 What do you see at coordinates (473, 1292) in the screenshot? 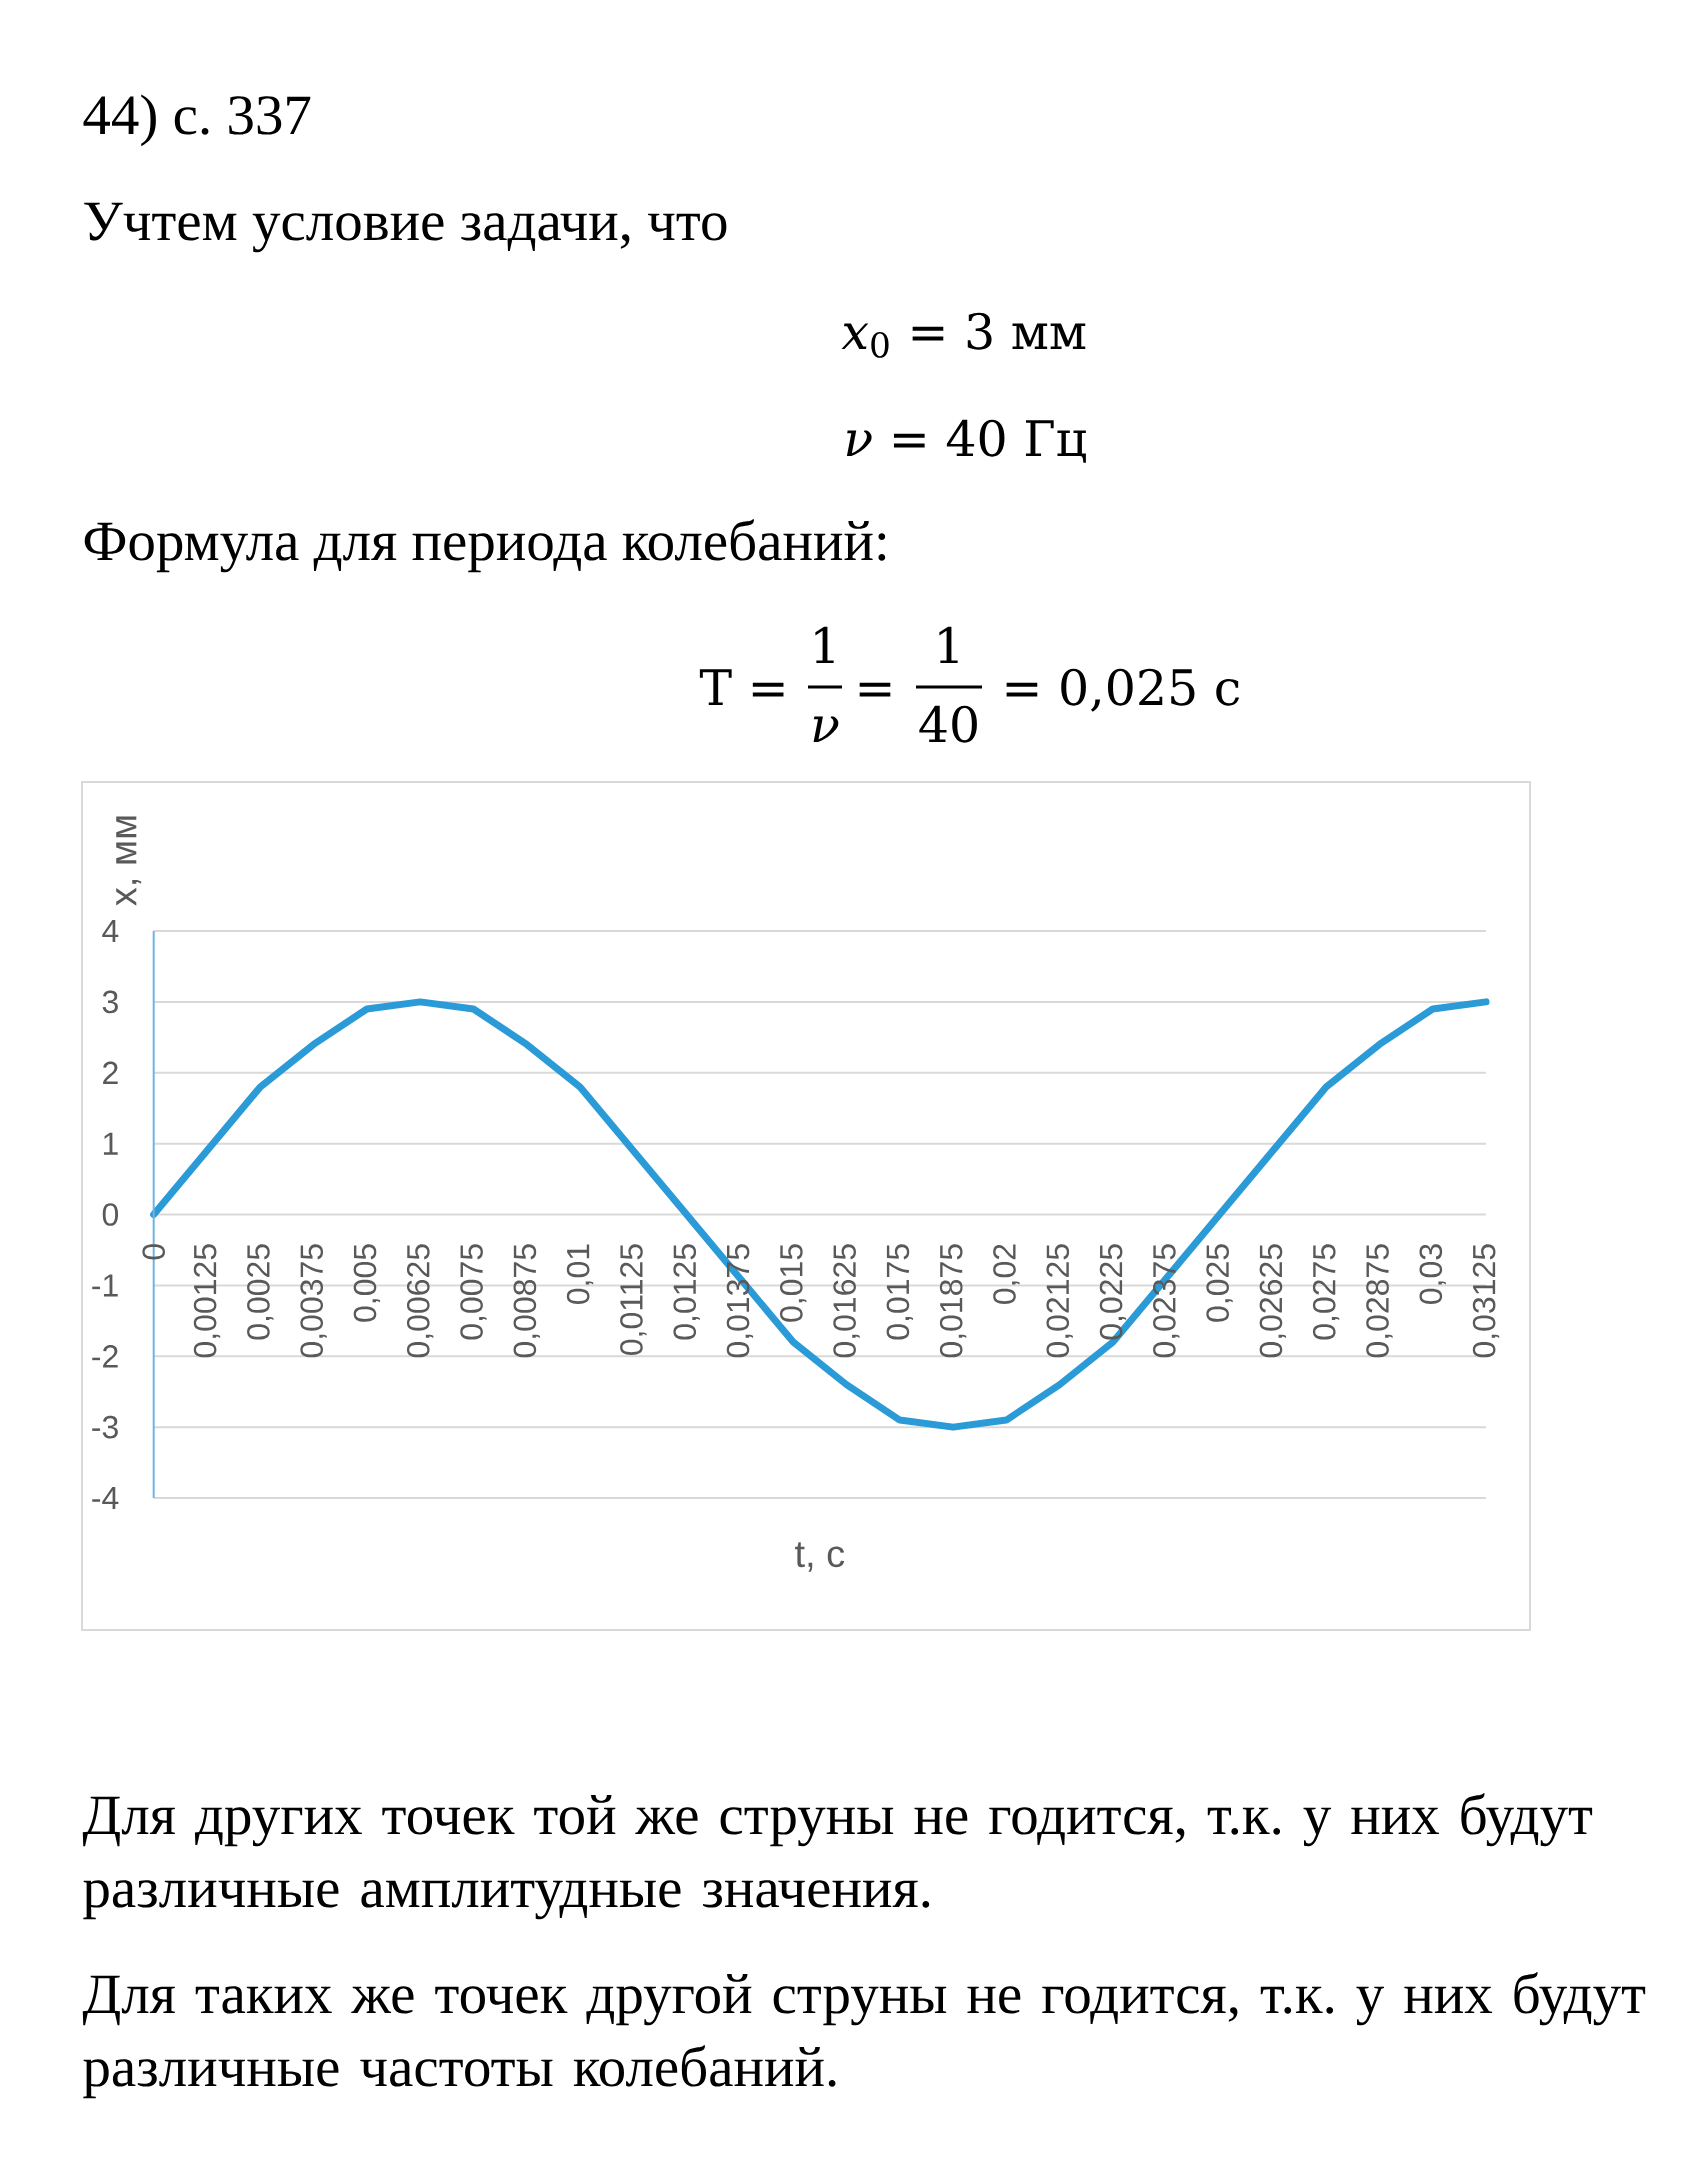
I see `x-tick-label: 0,0075` at bounding box center [473, 1292].